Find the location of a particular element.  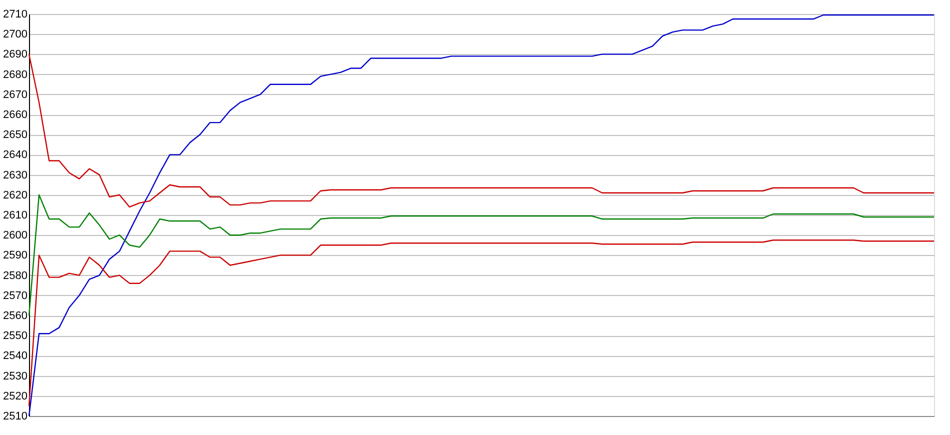

y-tick-label: 2570 is located at coordinates (15, 296).